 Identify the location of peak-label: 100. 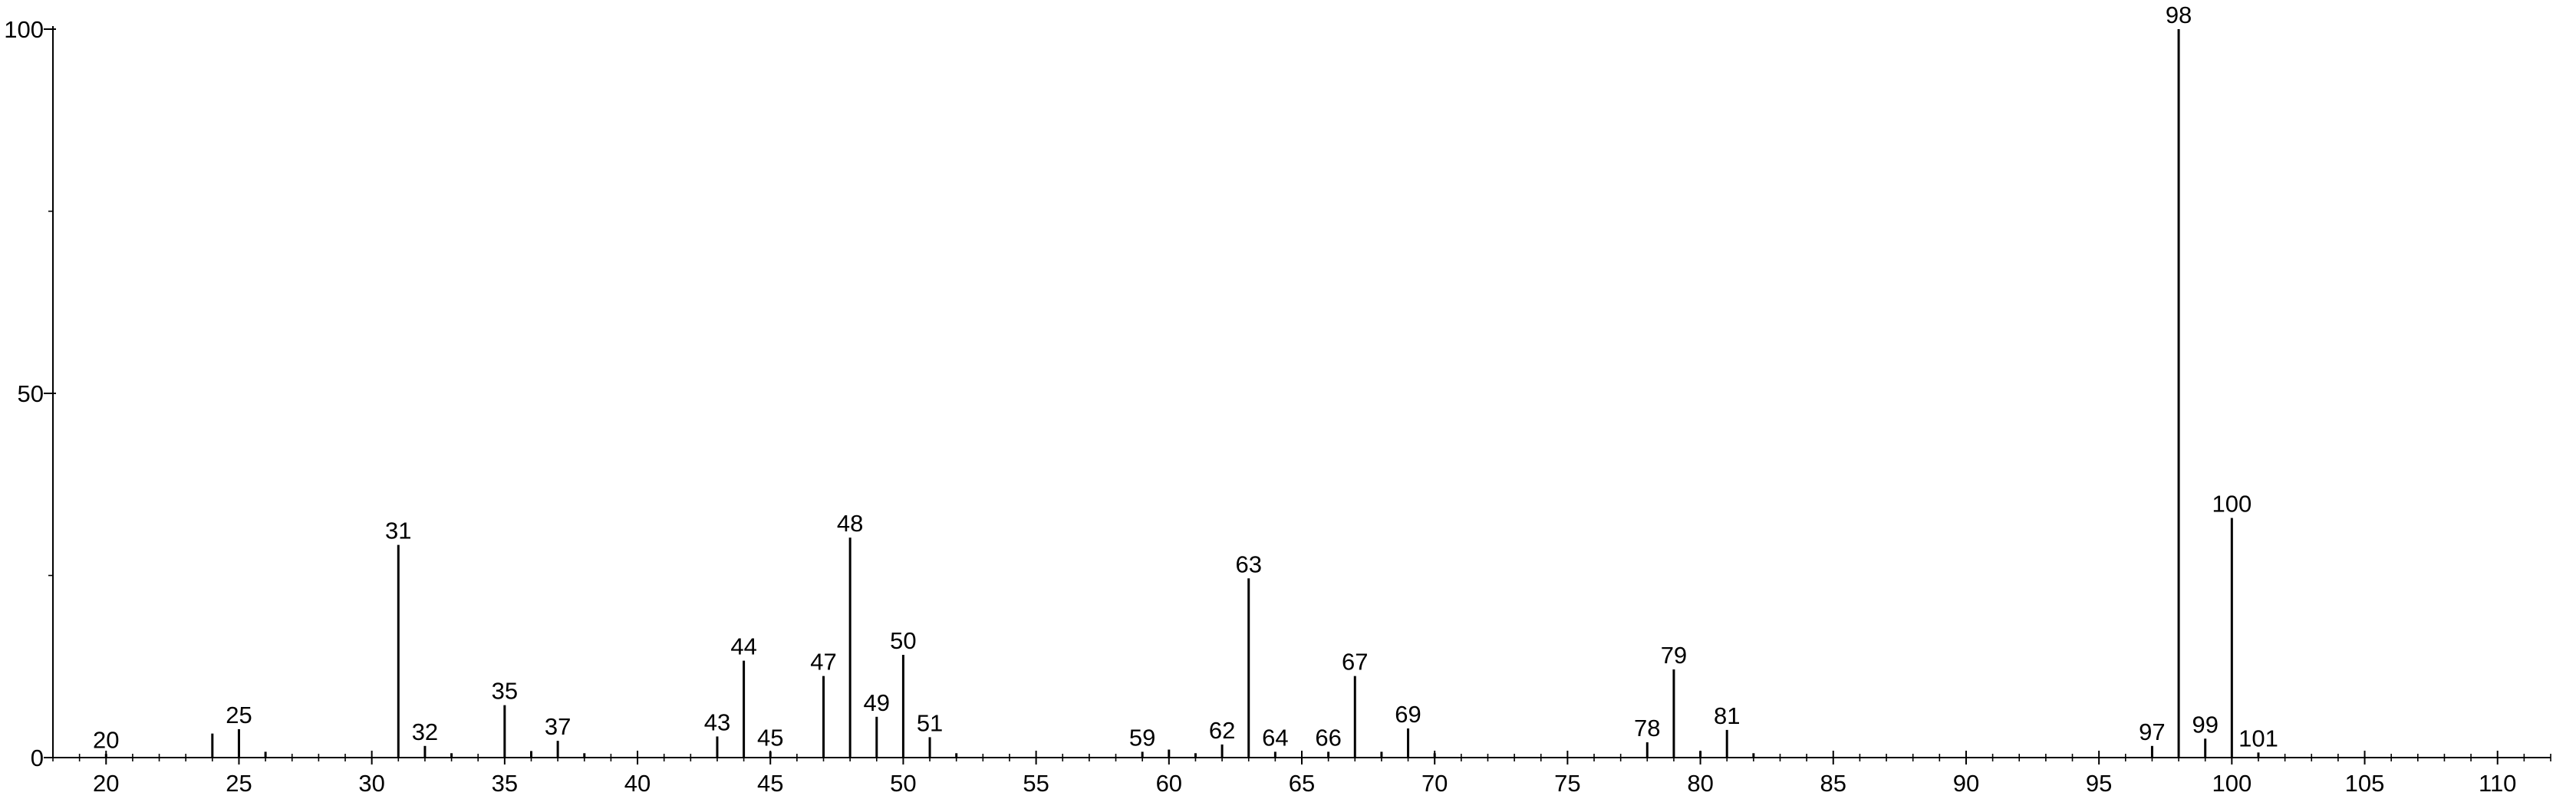
(2232, 503).